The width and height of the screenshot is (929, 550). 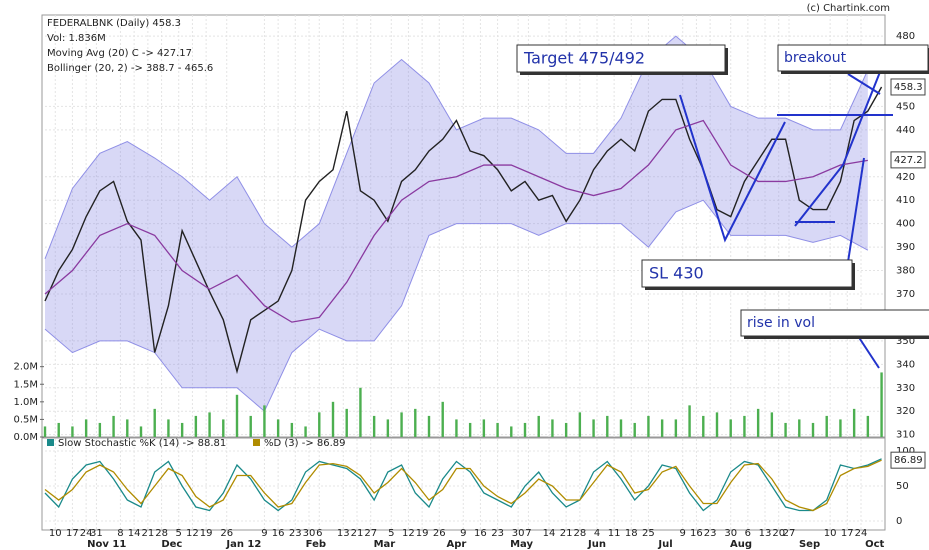 I want to click on y-tick-label: 50, so click(x=902, y=486).